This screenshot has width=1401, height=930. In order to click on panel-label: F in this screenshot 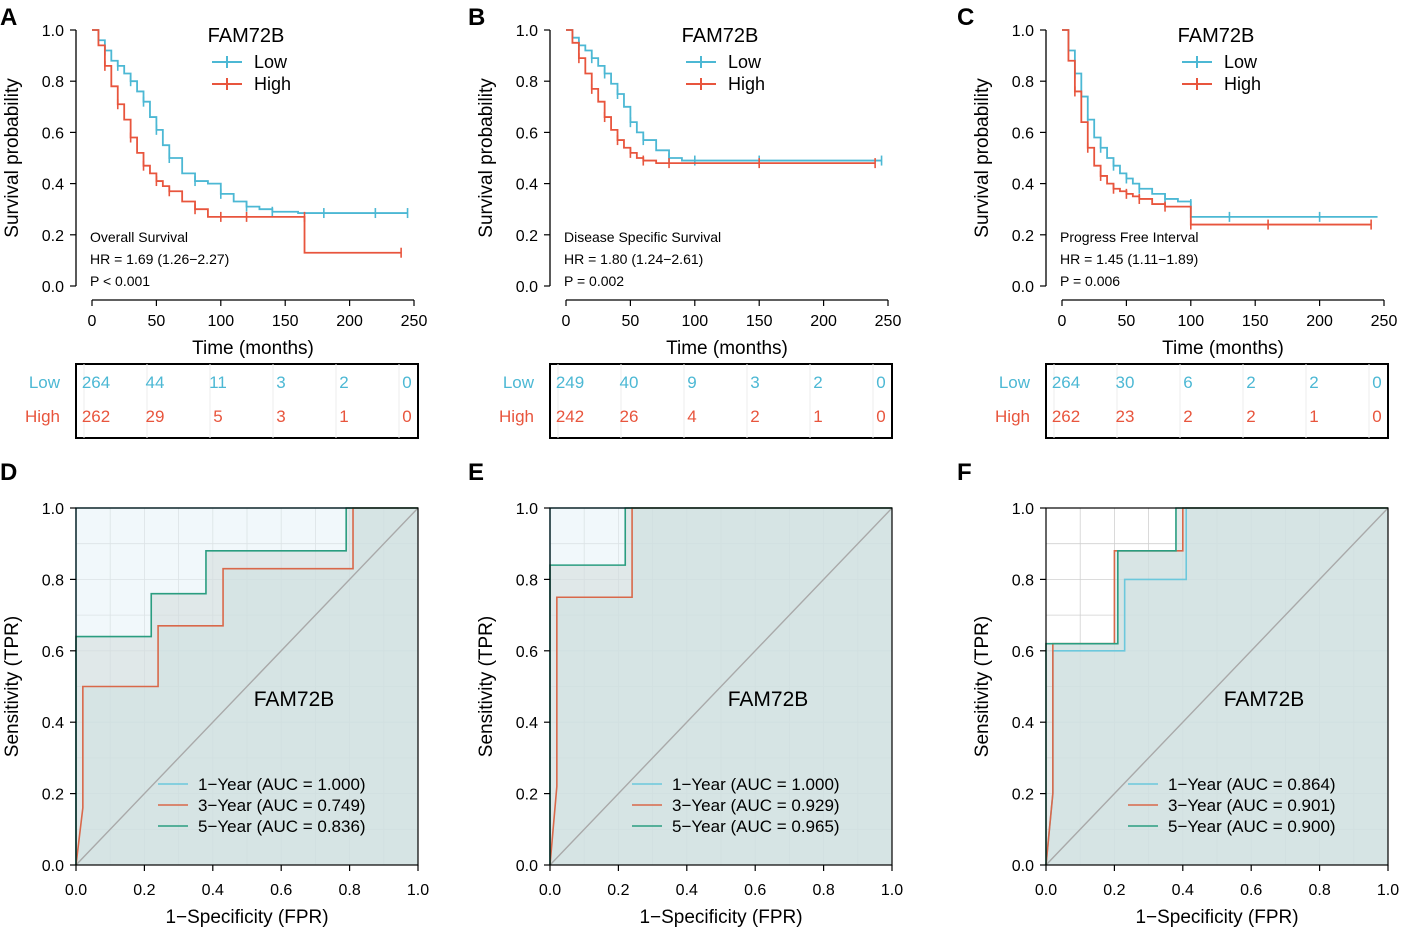, I will do `click(964, 472)`.